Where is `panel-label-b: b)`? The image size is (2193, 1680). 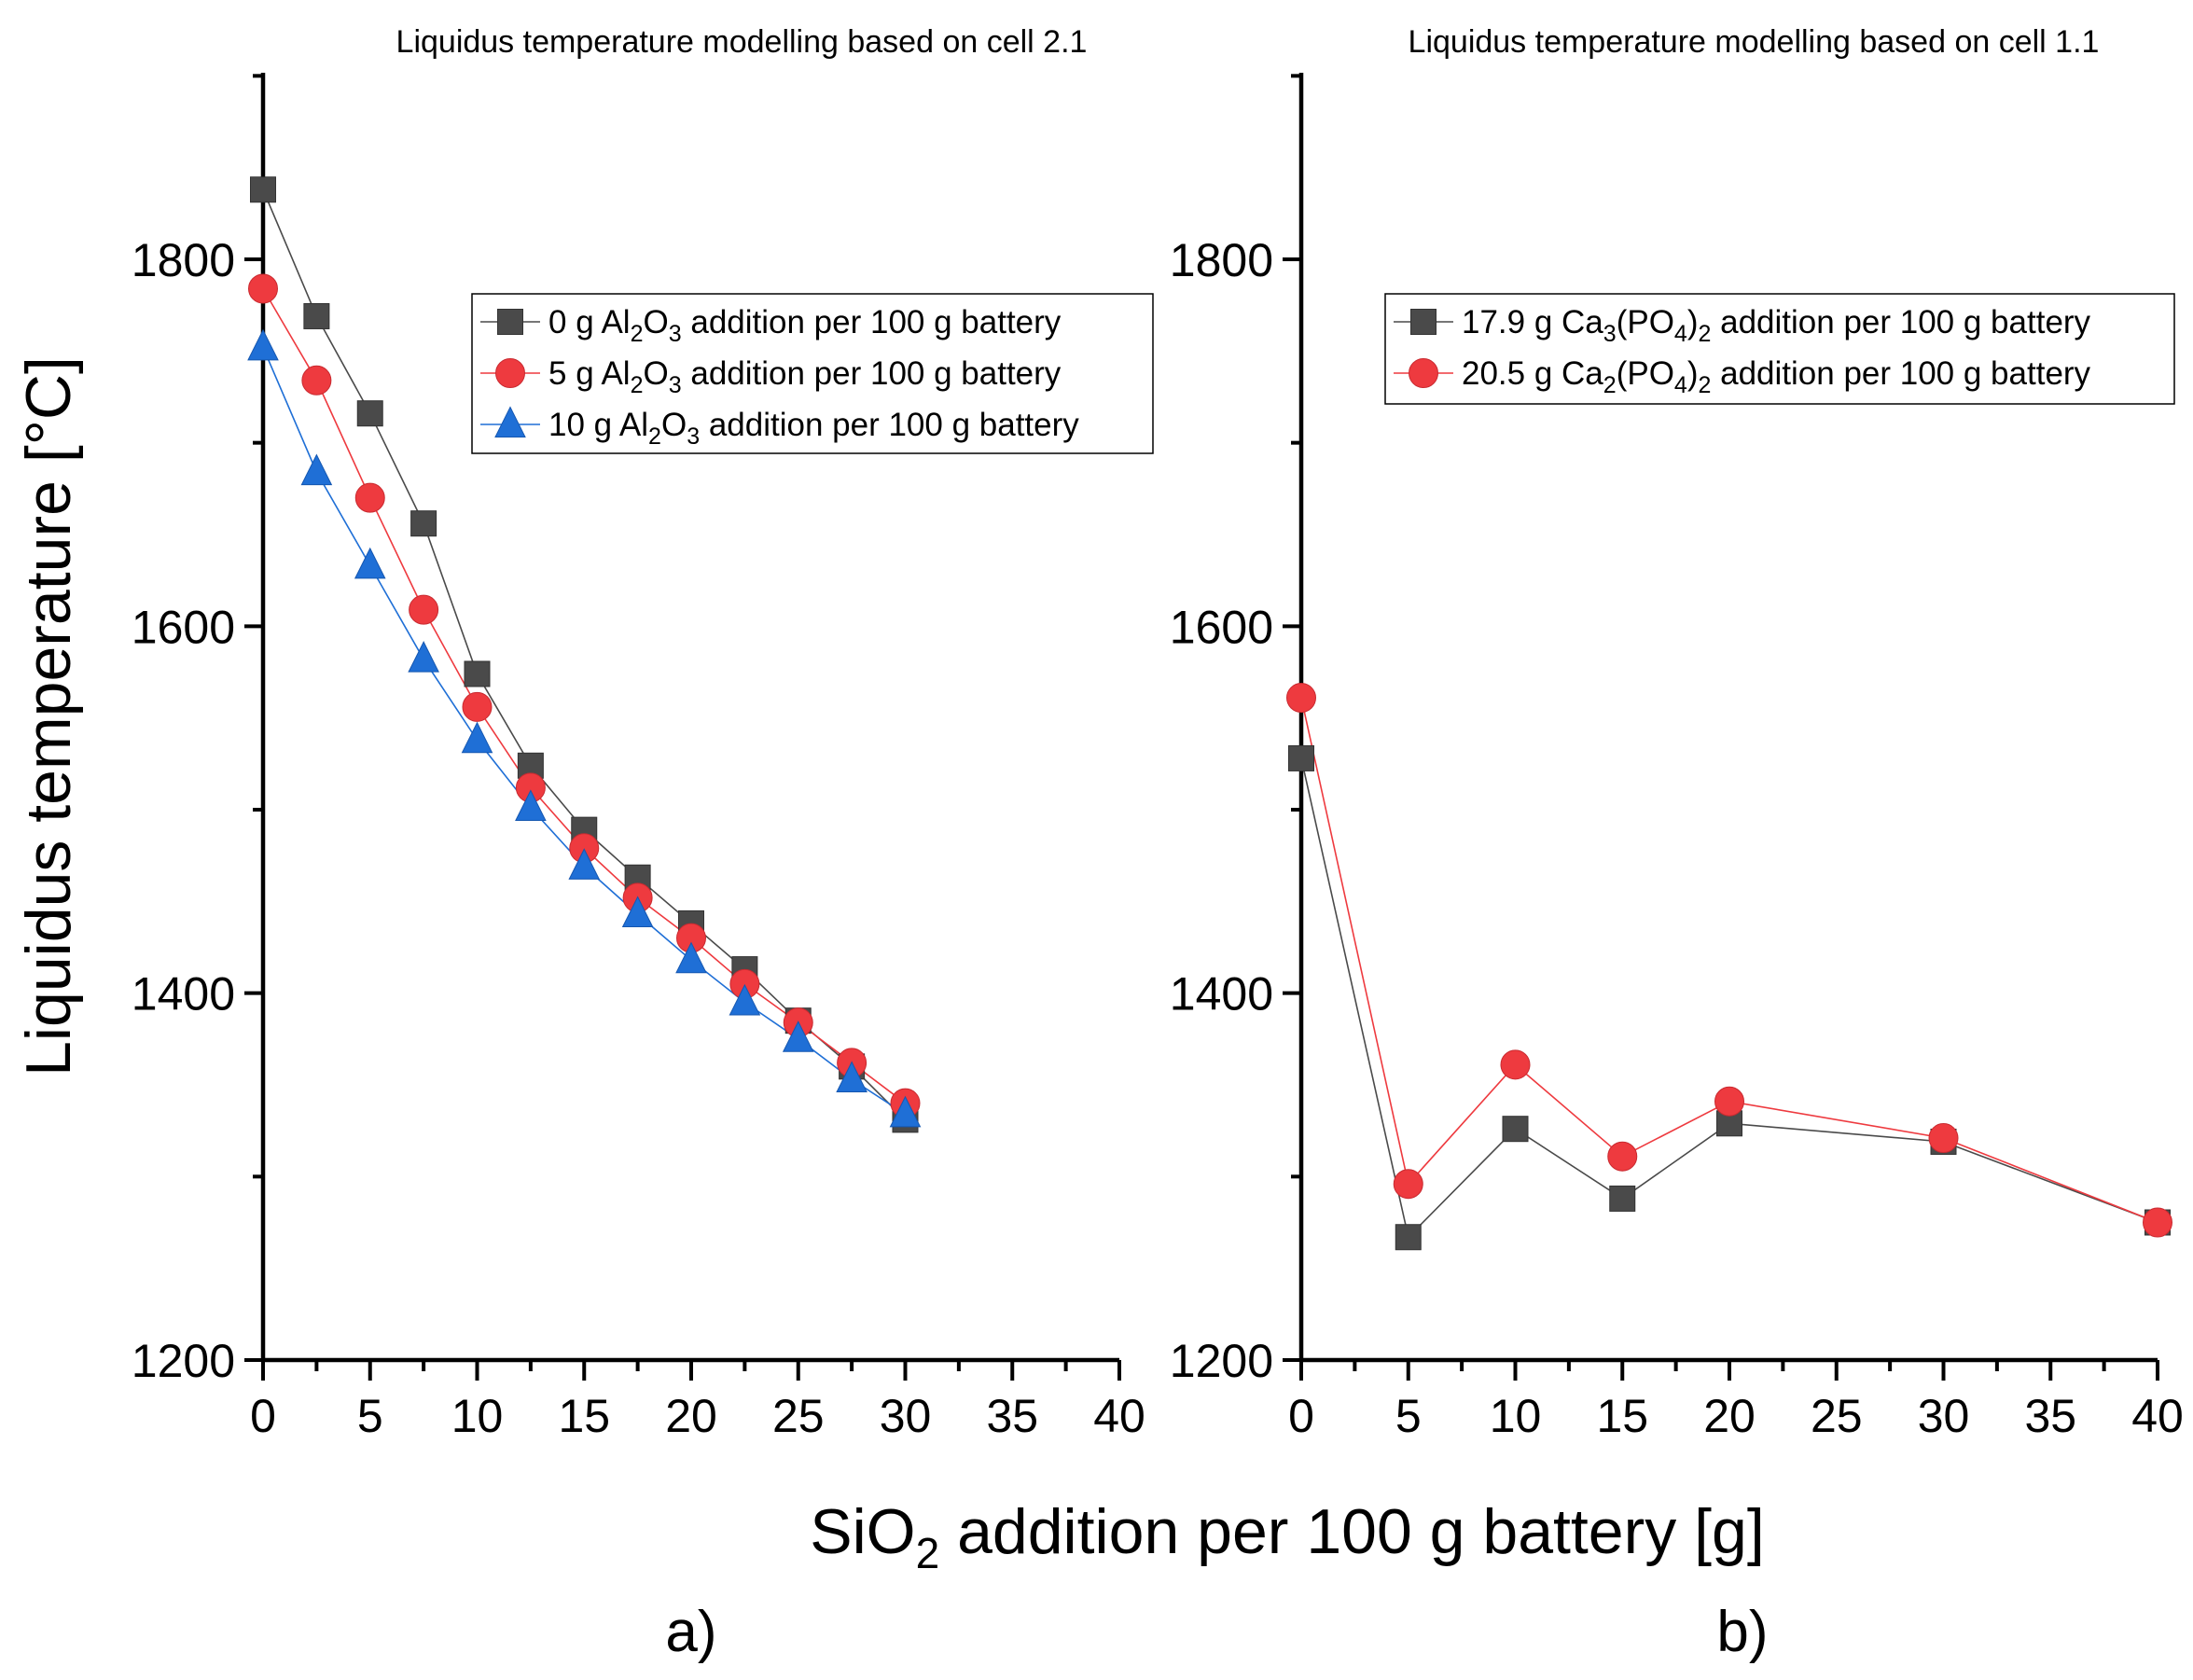 panel-label-b: b) is located at coordinates (1742, 1632).